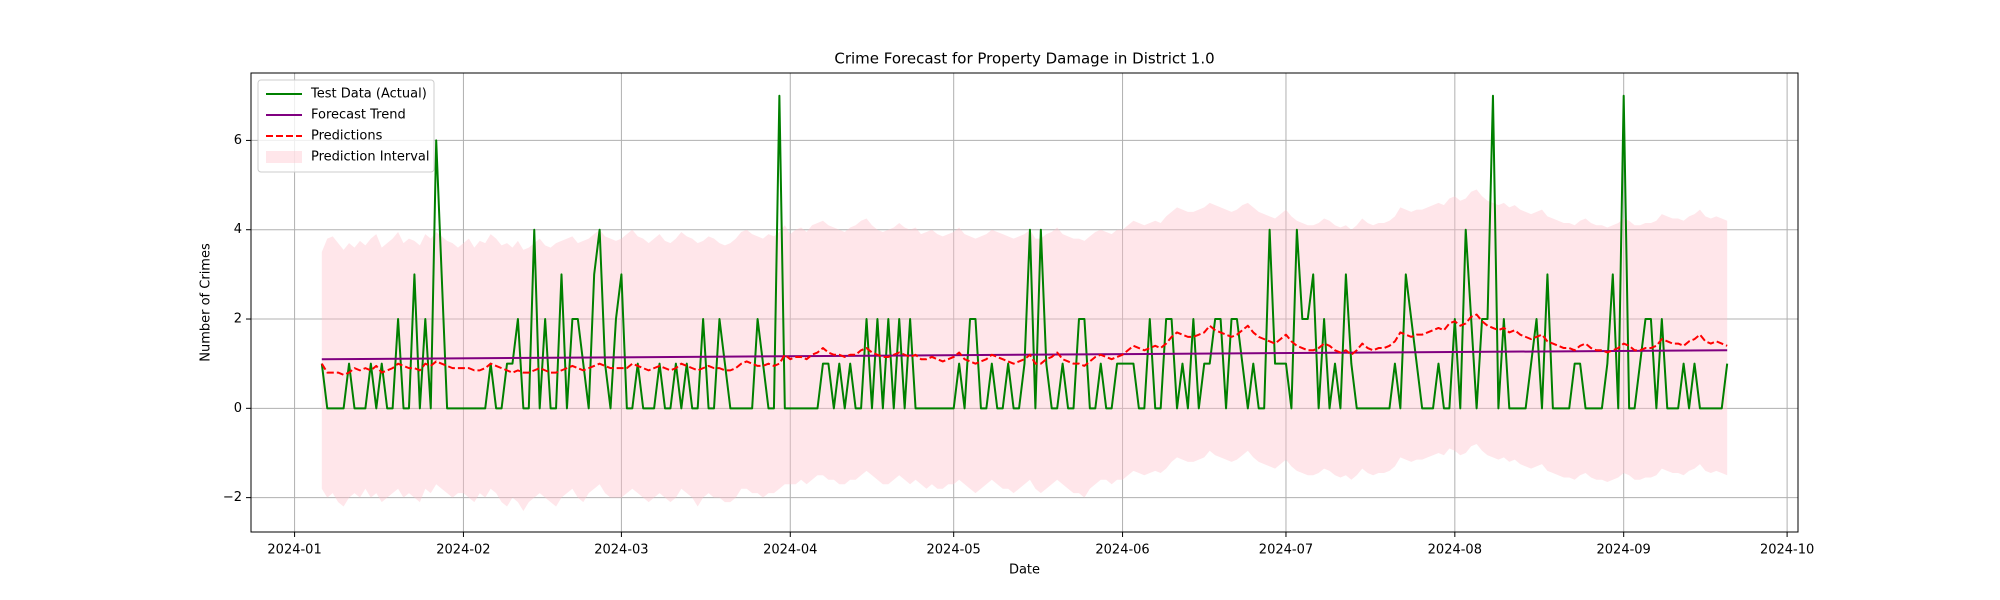  What do you see at coordinates (238, 319) in the screenshot?
I see `y-tick-label: 2` at bounding box center [238, 319].